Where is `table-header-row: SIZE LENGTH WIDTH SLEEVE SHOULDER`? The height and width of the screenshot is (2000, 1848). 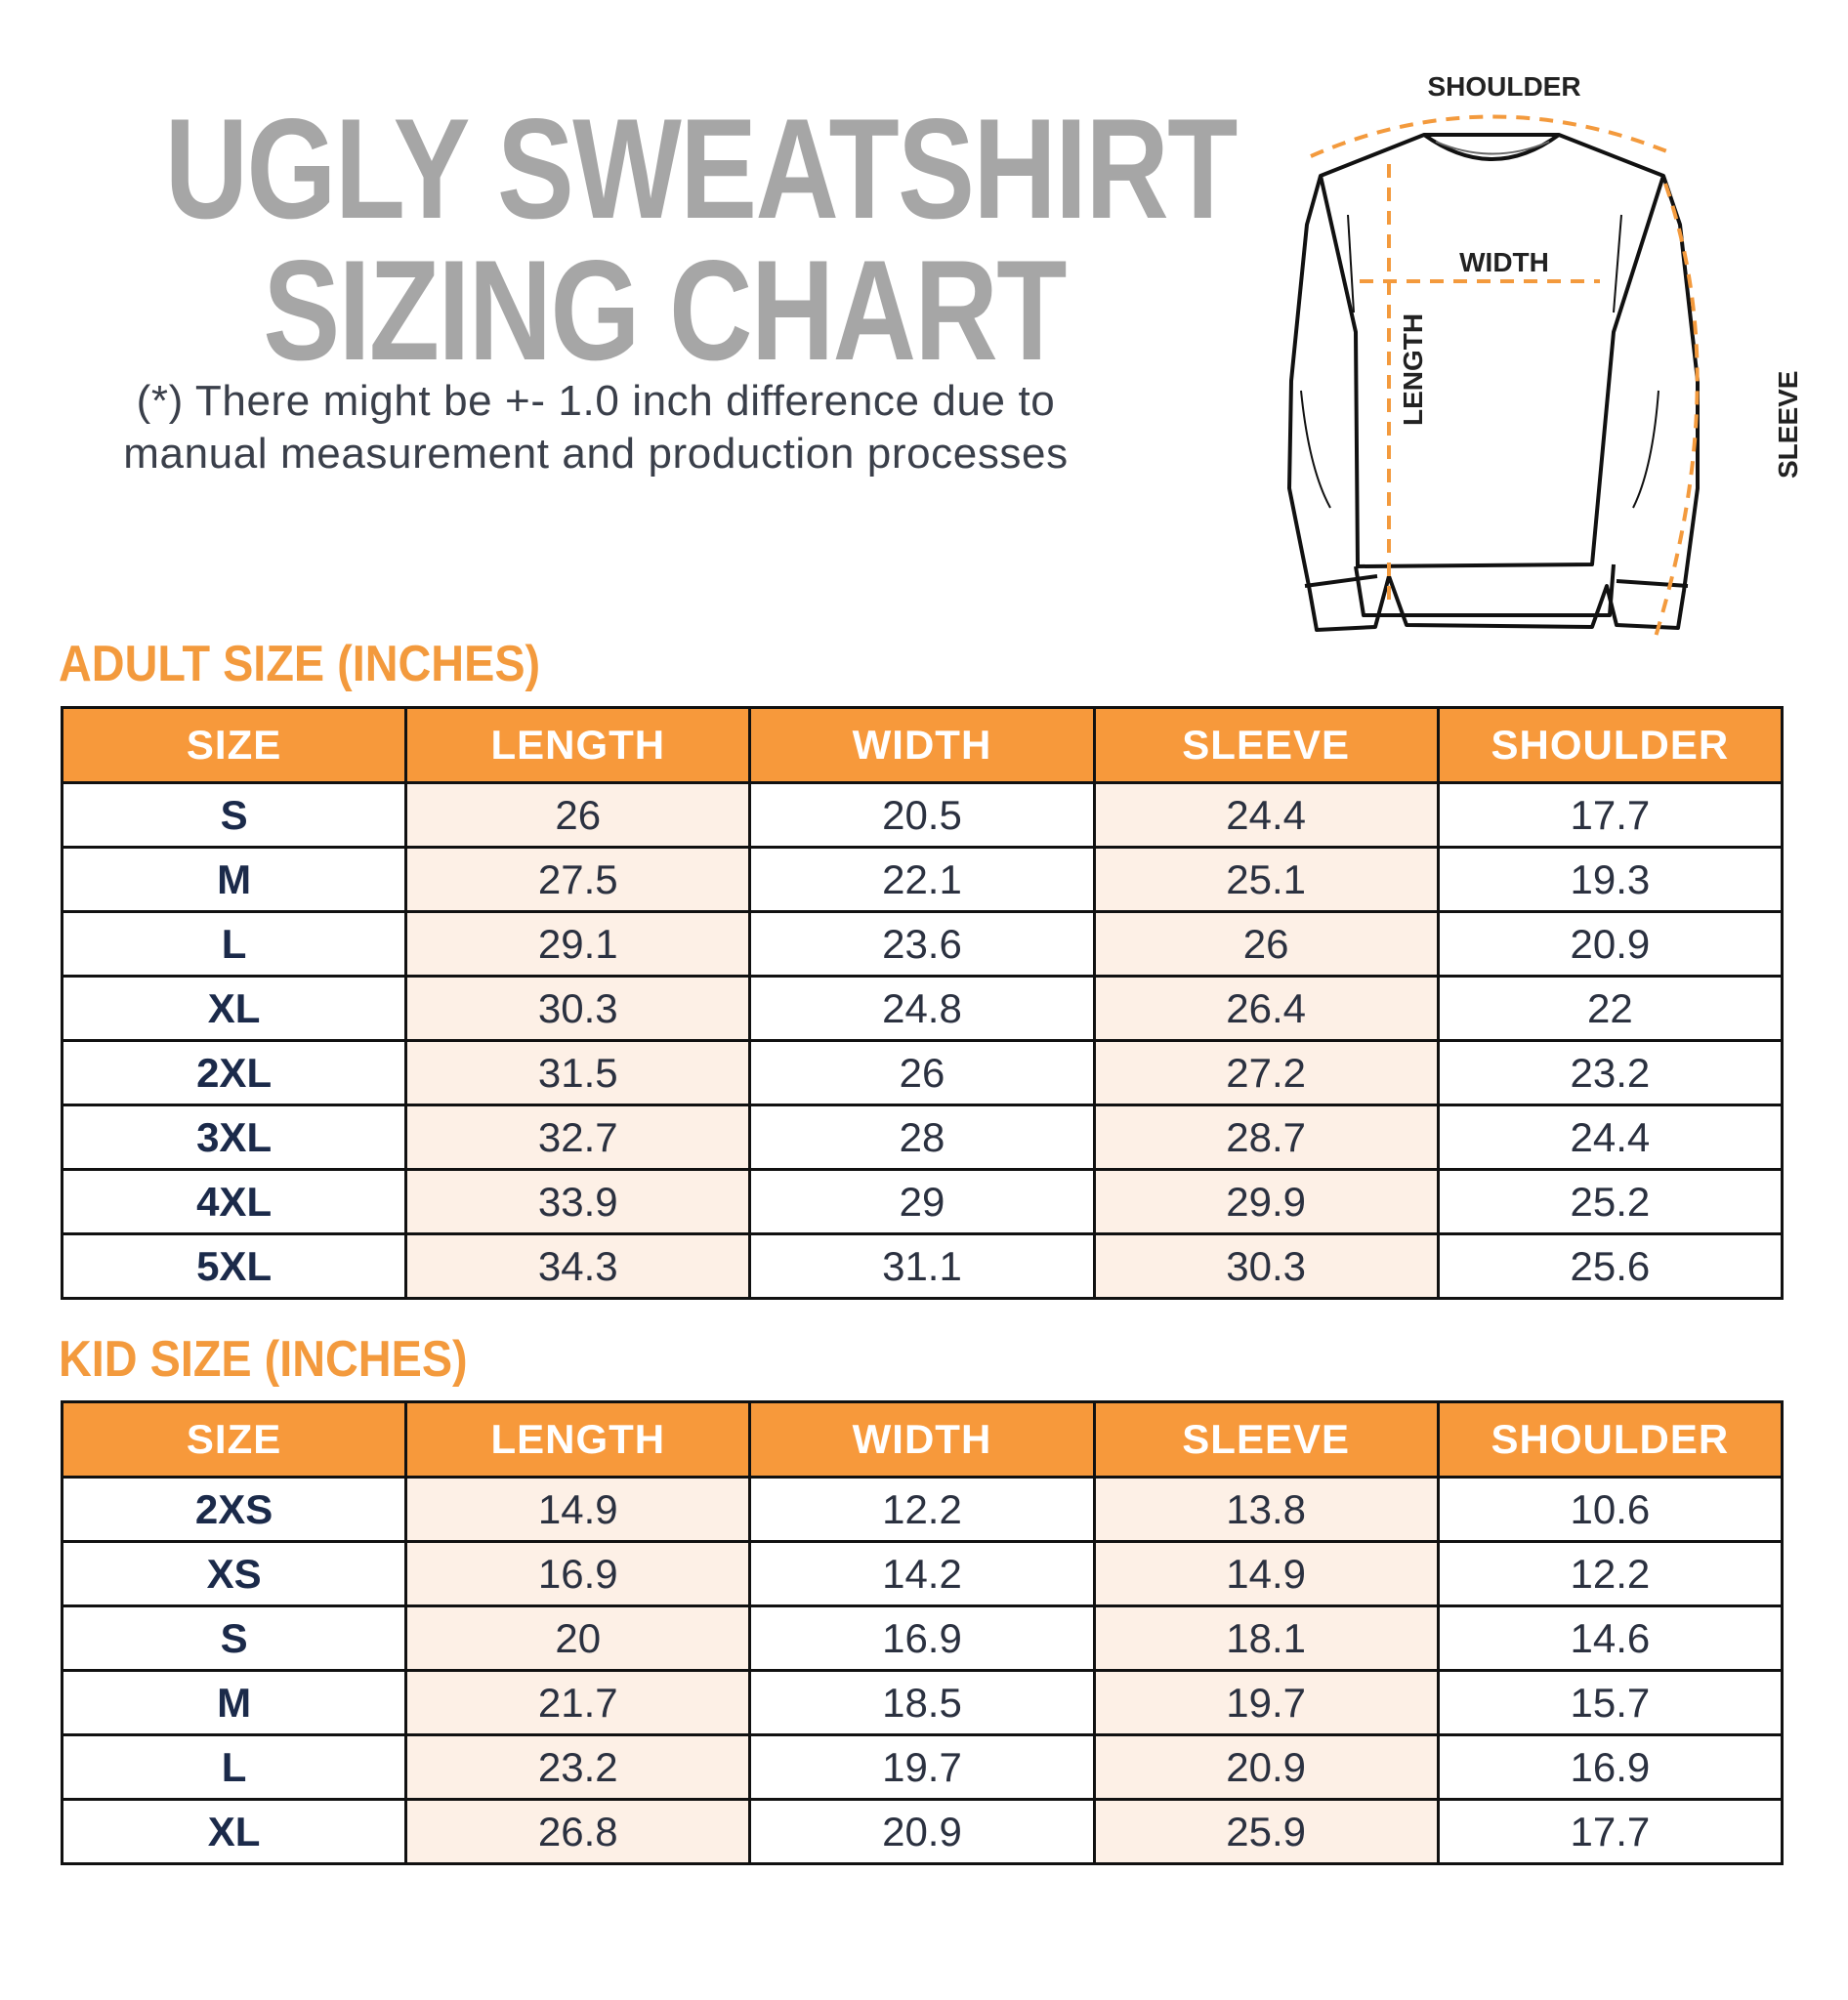 table-header-row: SIZE LENGTH WIDTH SLEEVE SHOULDER is located at coordinates (922, 1439).